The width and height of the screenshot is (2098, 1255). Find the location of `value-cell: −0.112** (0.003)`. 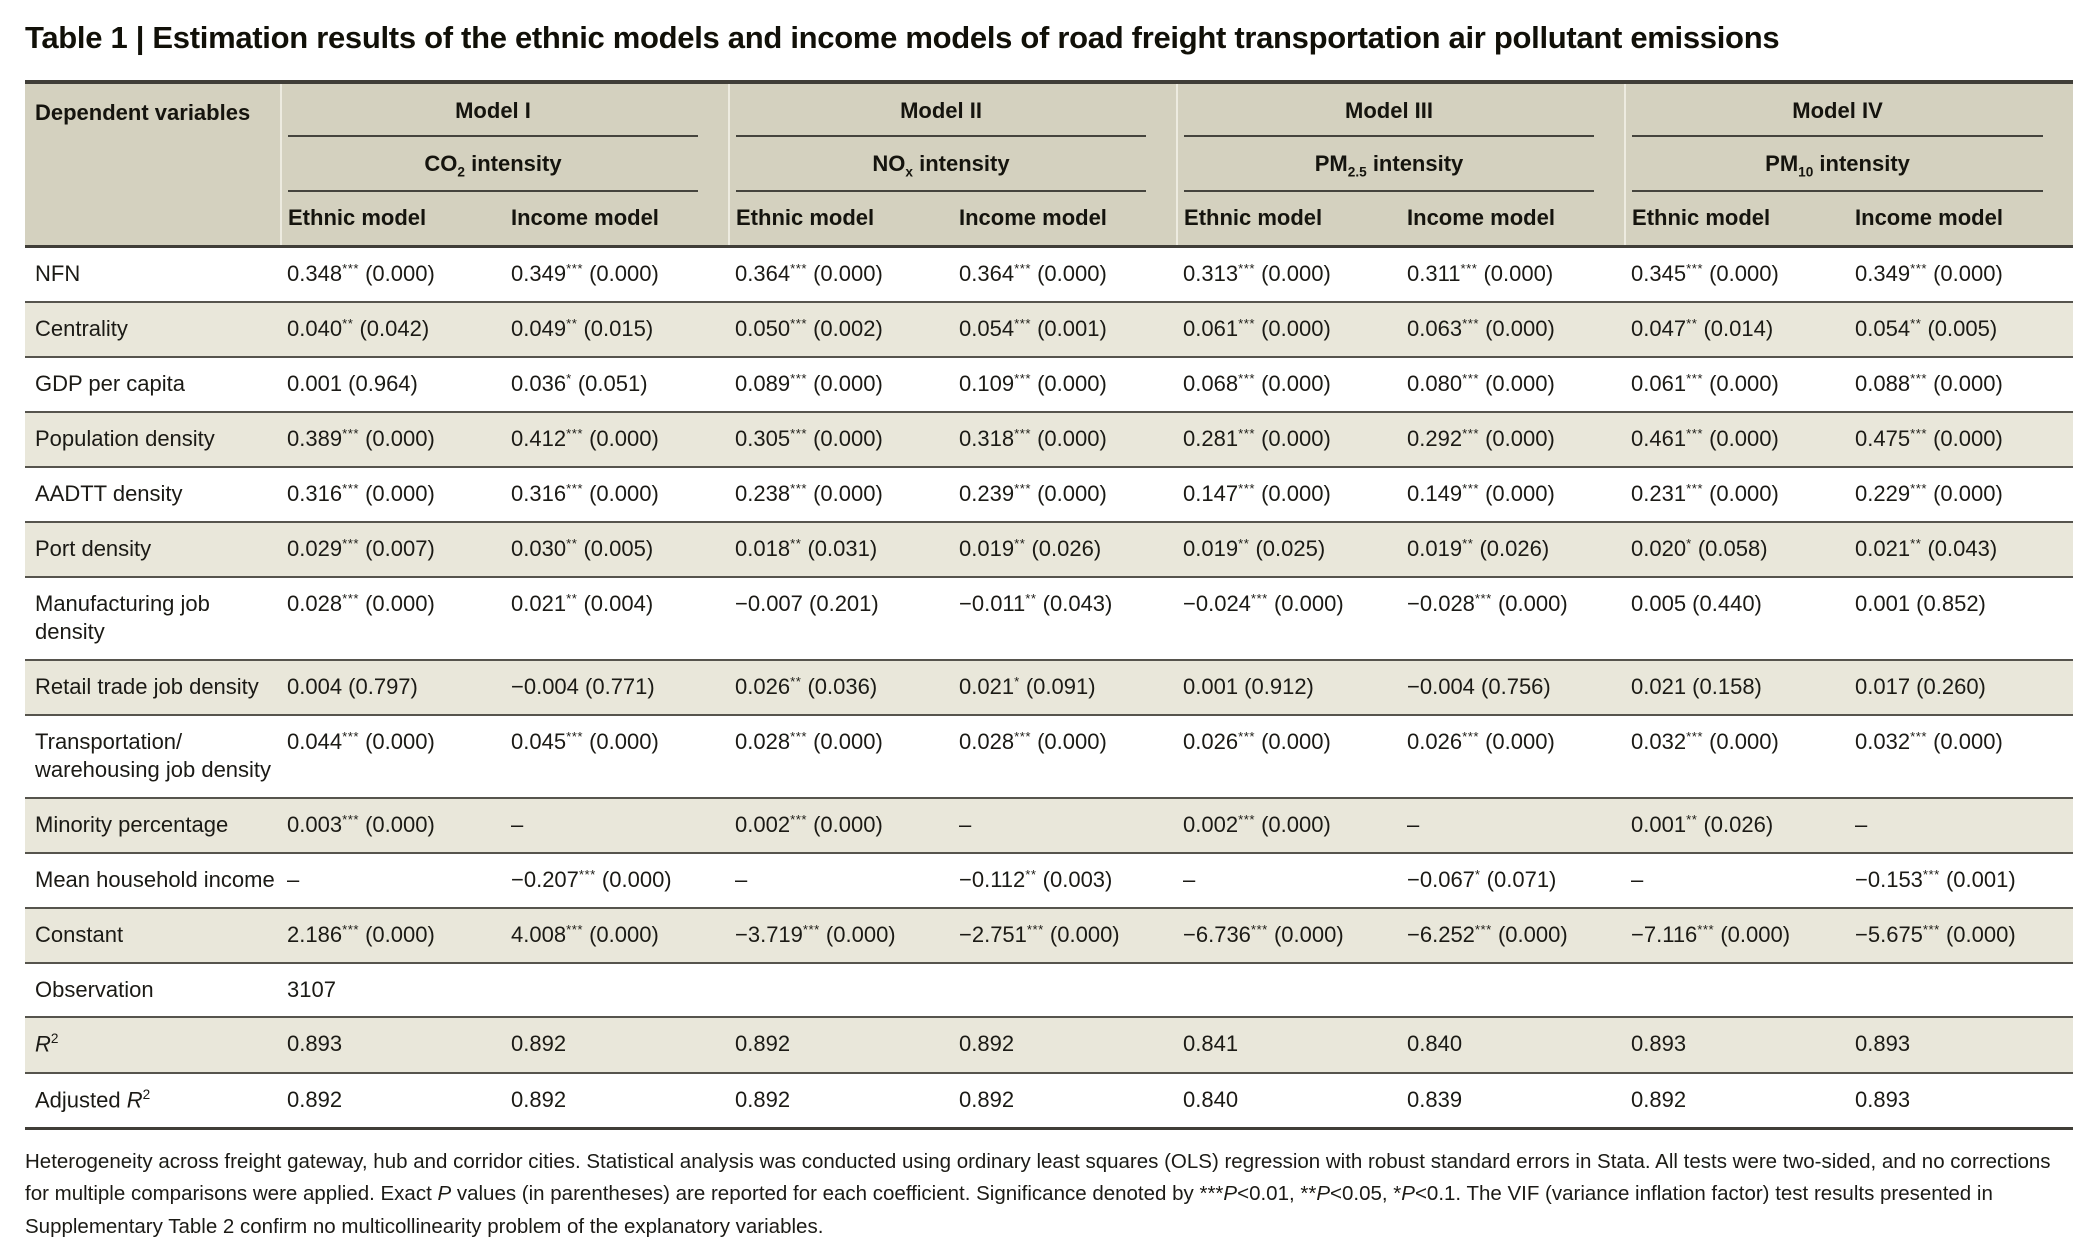

value-cell: −0.112** (0.003) is located at coordinates (1036, 879).